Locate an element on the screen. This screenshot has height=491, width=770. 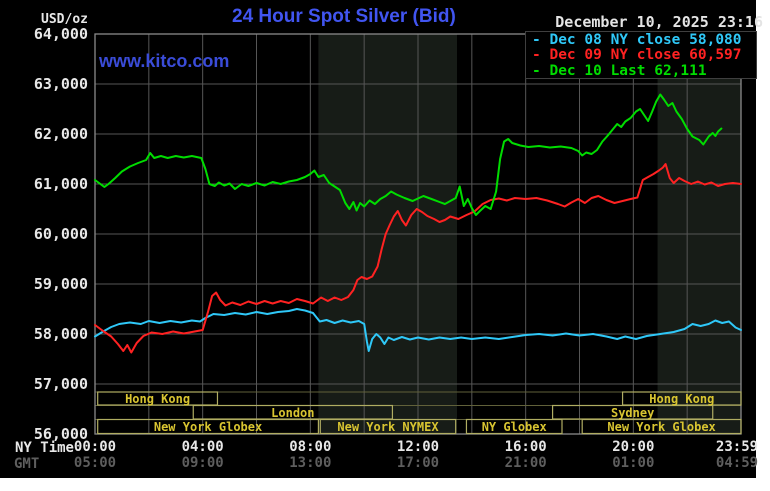
x-tick-ny-time: 04:00 is located at coordinates (202, 447).